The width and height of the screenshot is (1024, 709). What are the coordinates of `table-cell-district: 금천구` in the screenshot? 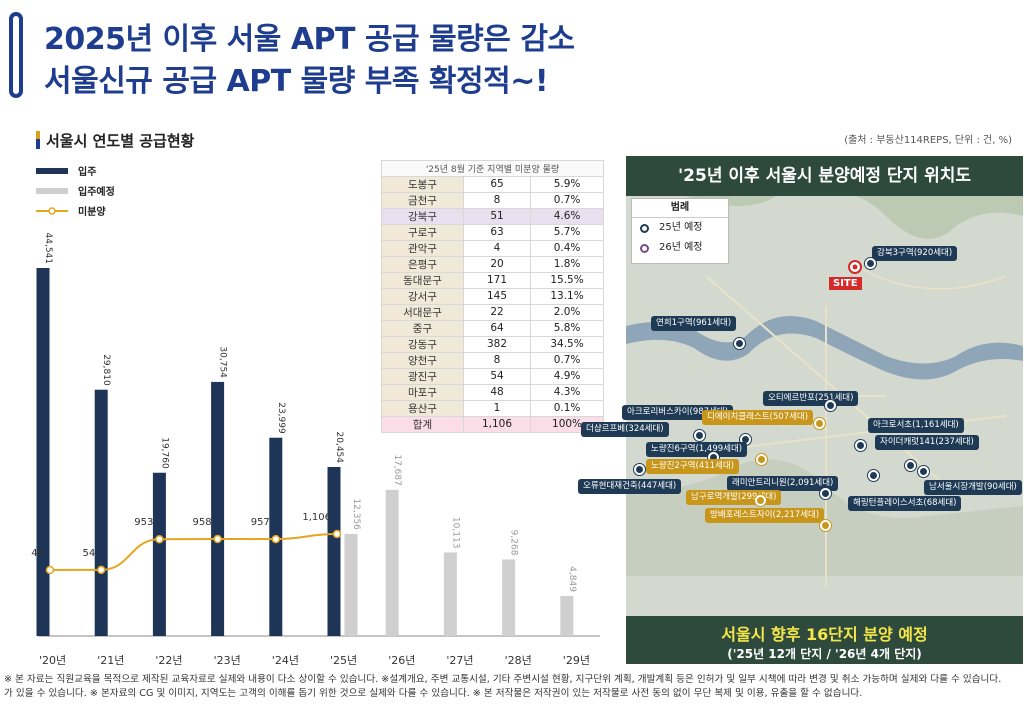 It's located at (422, 200).